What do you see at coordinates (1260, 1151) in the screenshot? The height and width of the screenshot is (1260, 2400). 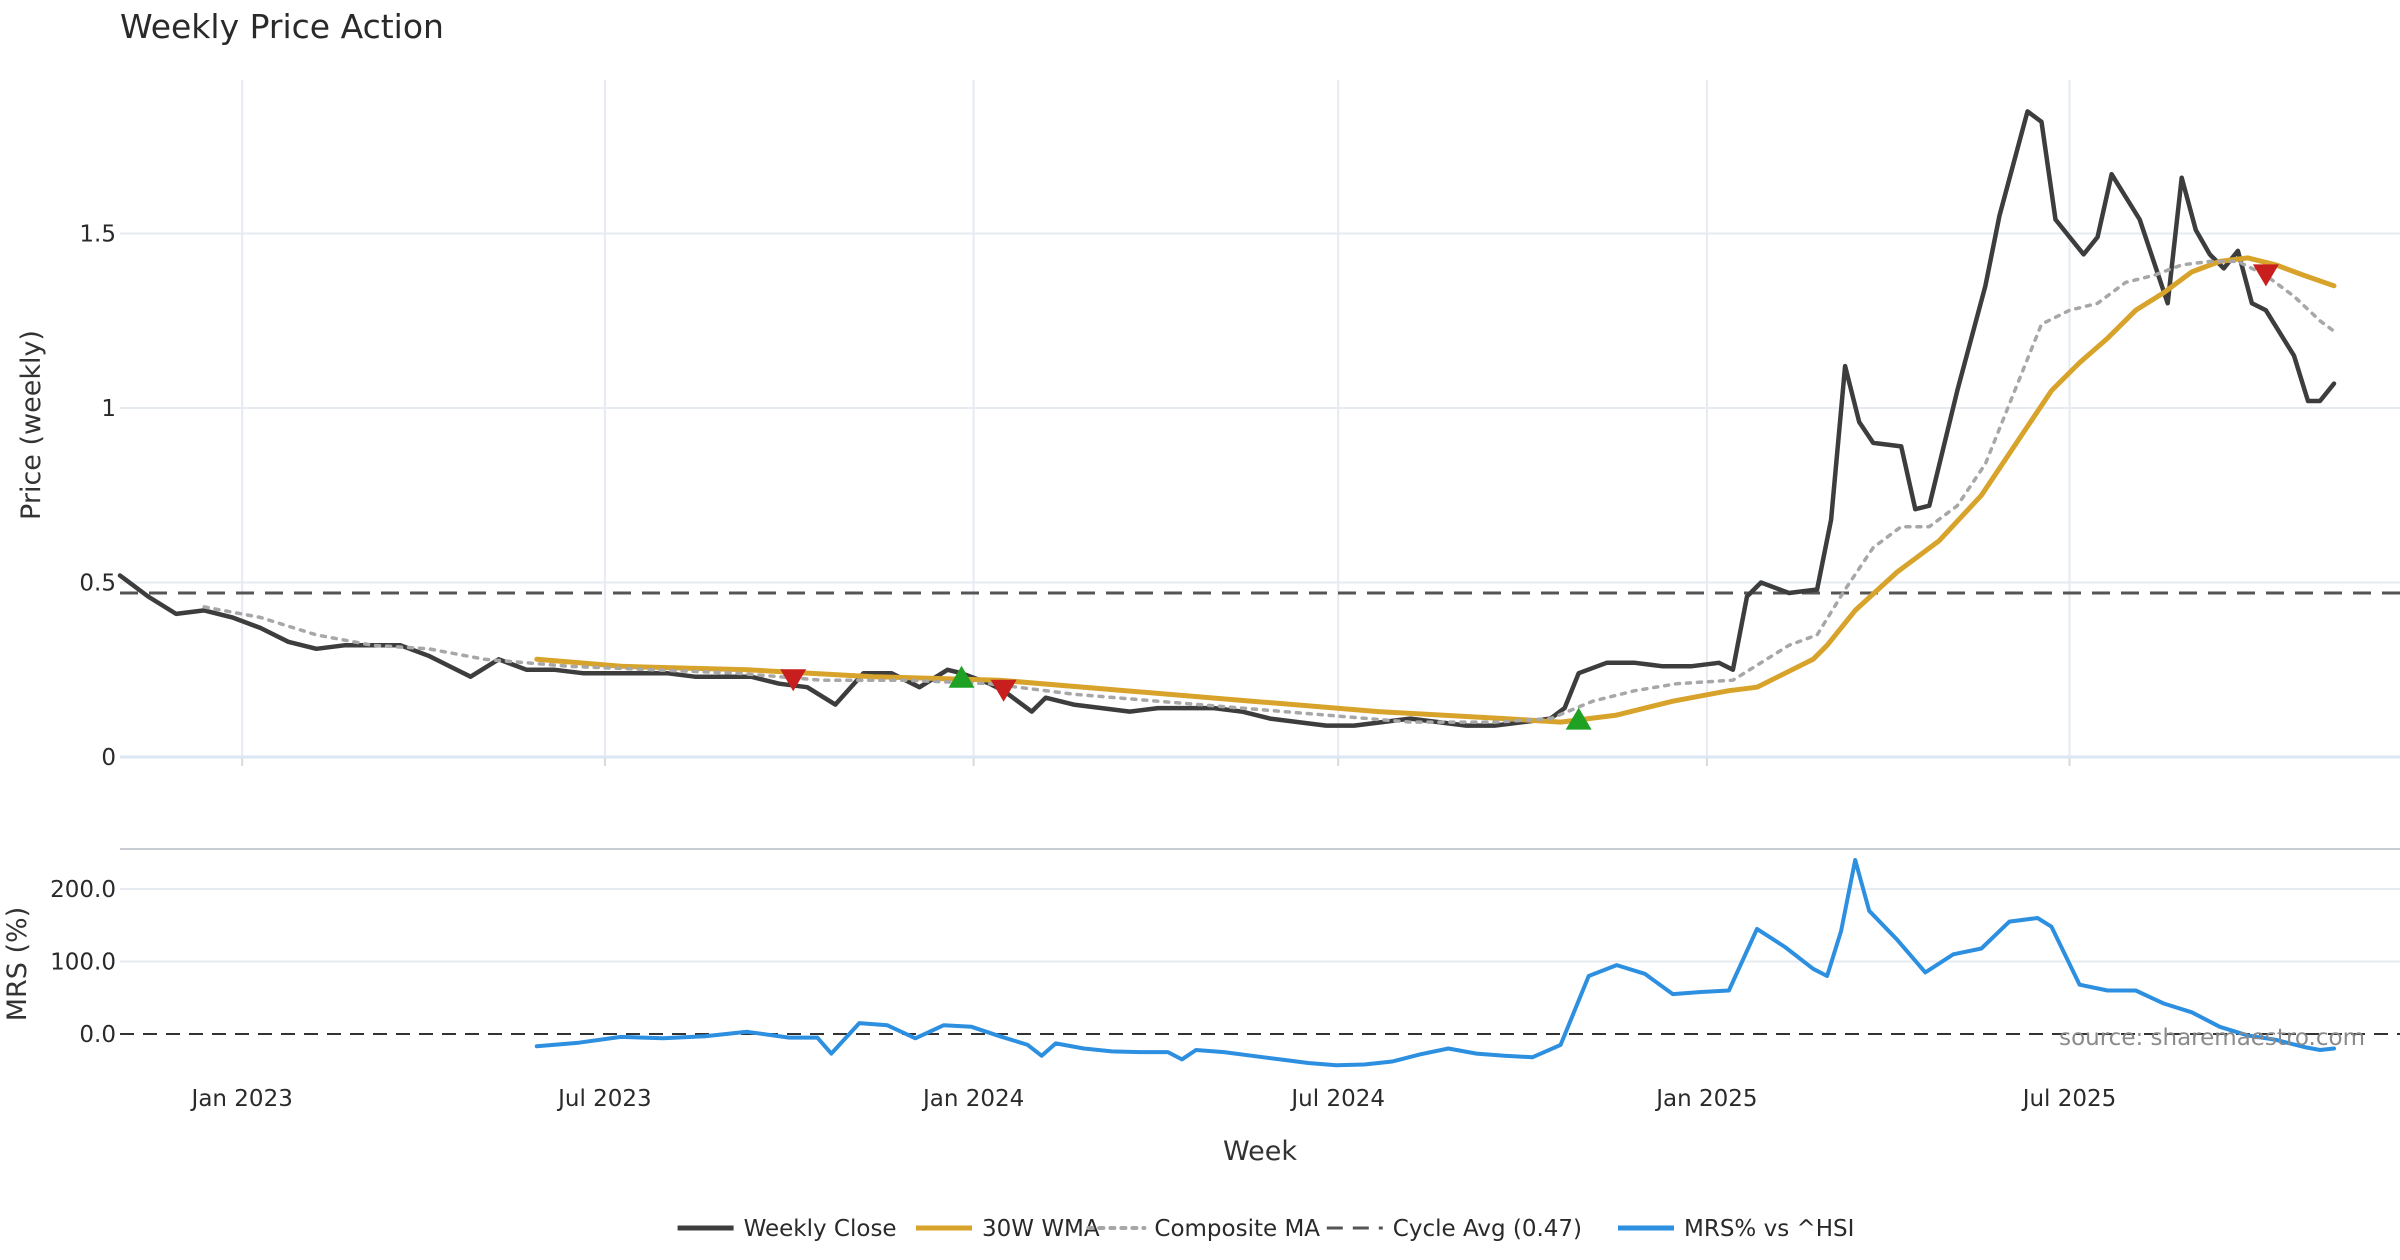 I see `x-axis-title: Week` at bounding box center [1260, 1151].